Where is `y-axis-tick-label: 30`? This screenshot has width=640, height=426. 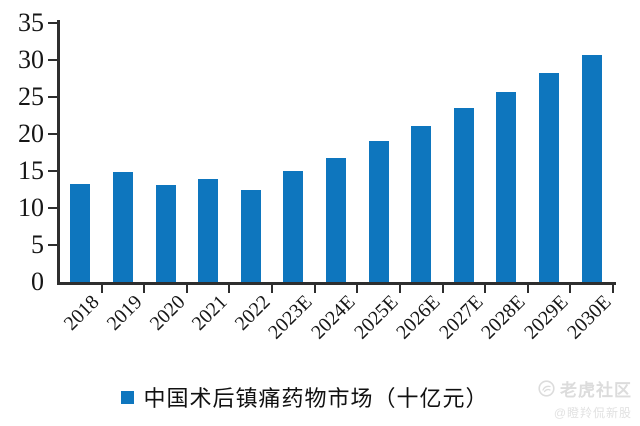
y-axis-tick-label: 30 is located at coordinates (31, 59).